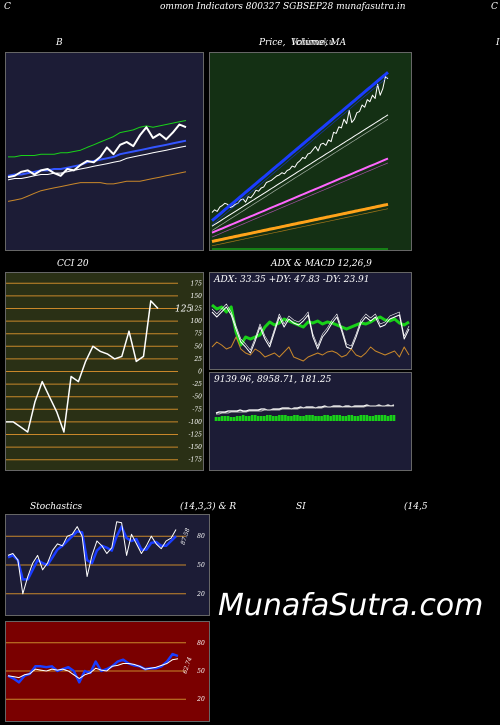 The width and height of the screenshot is (500, 725). What do you see at coordinates (186, 536) in the screenshot?
I see `stoch-value-label: 87.58` at bounding box center [186, 536].